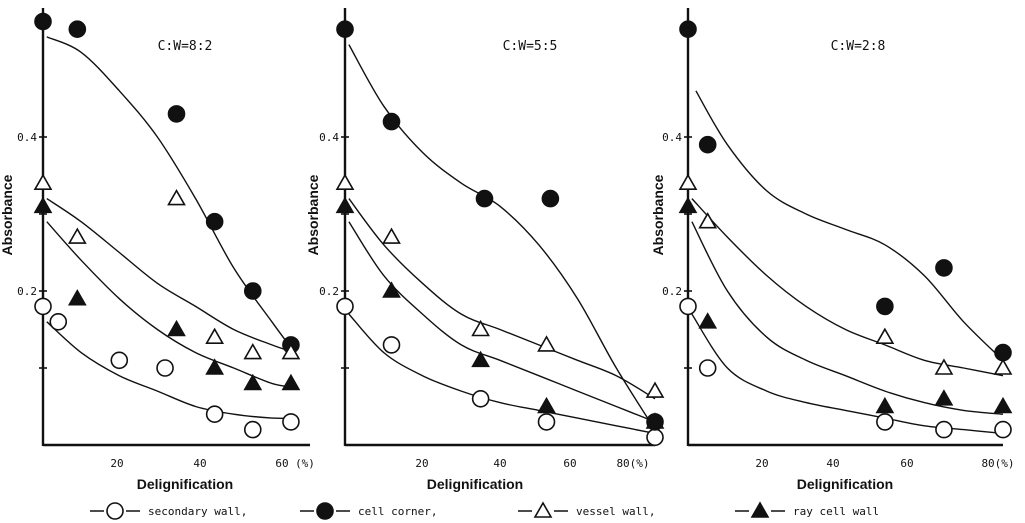 The height and width of the screenshot is (523, 1025). Describe the element at coordinates (168, 511) in the screenshot. I see `legend-item: secondary wall,` at that location.